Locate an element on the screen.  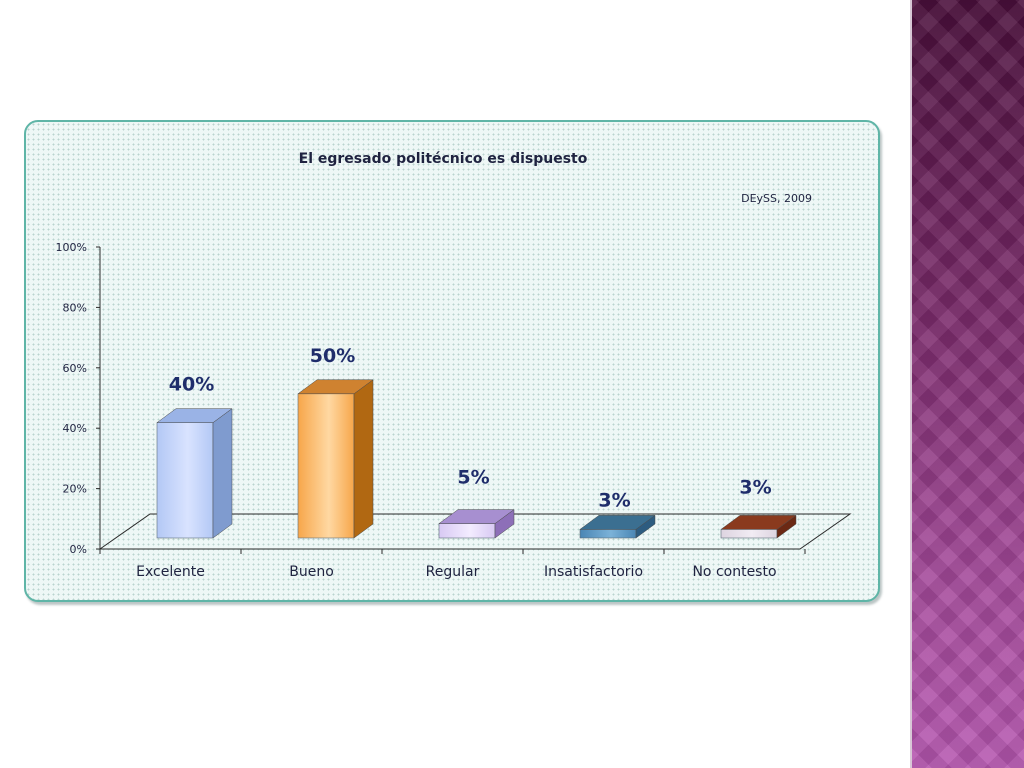
category-label: Excelente is located at coordinates (170, 572).